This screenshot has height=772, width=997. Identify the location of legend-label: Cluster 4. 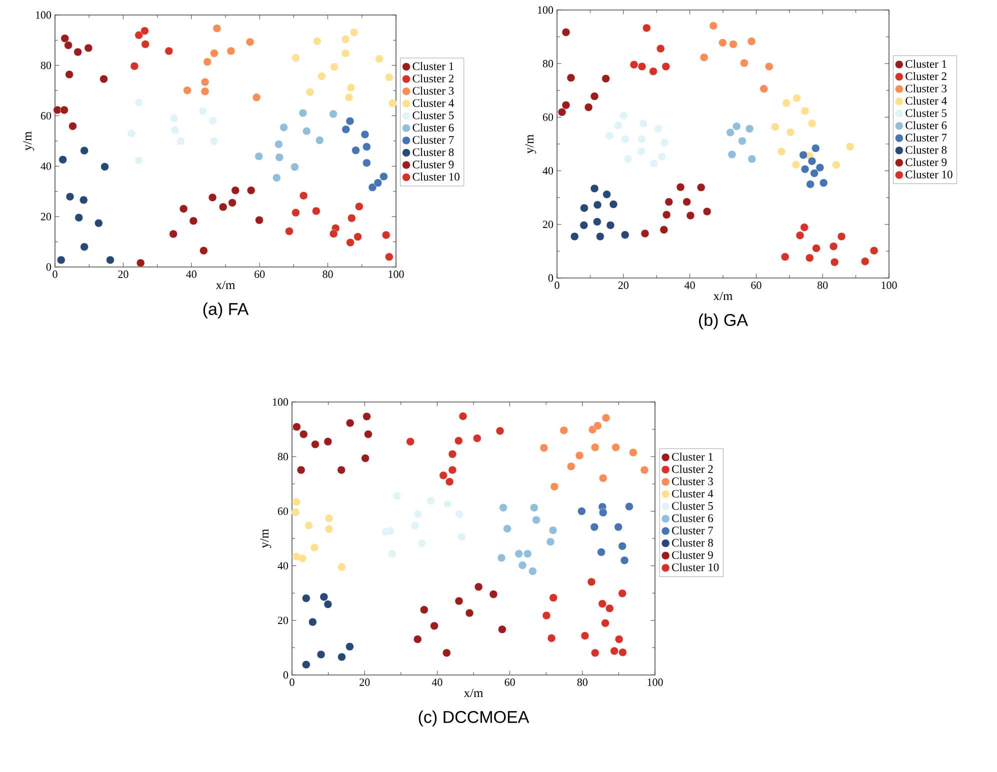
(926, 100).